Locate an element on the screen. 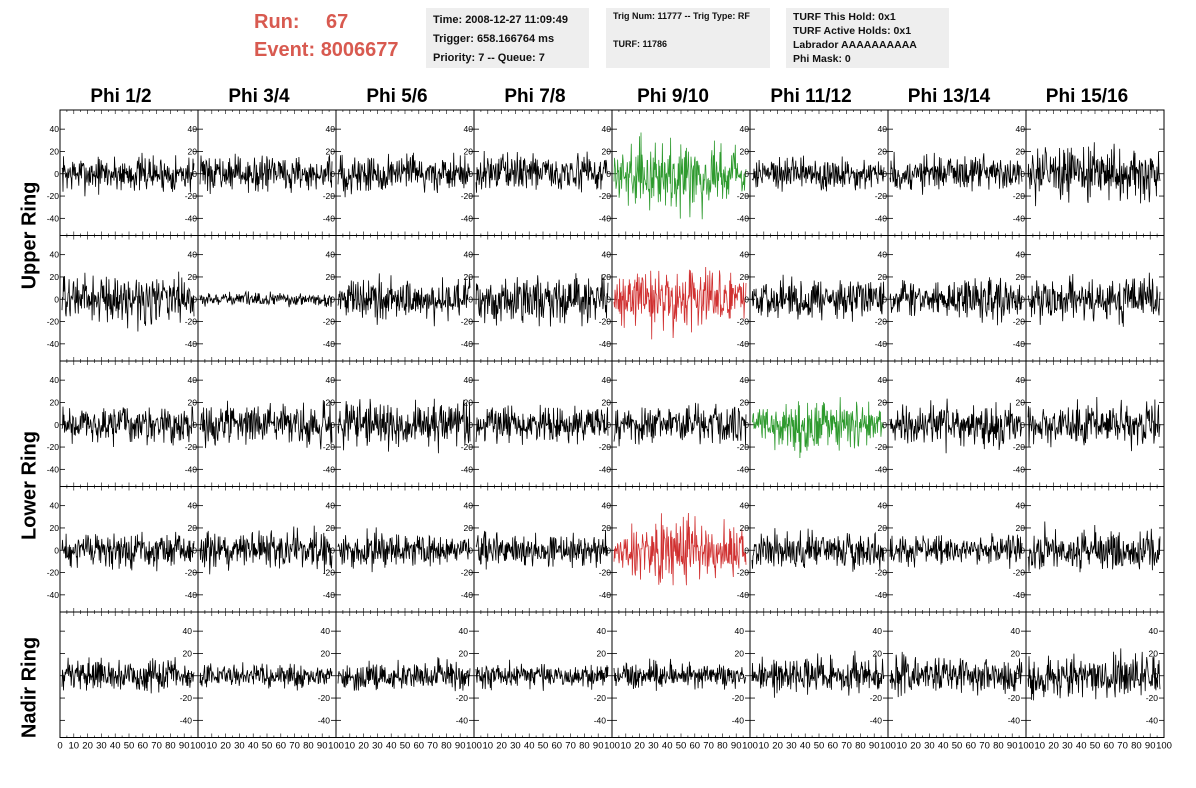 The width and height of the screenshot is (1196, 788). x-tick-label: 40 is located at coordinates (667, 746).